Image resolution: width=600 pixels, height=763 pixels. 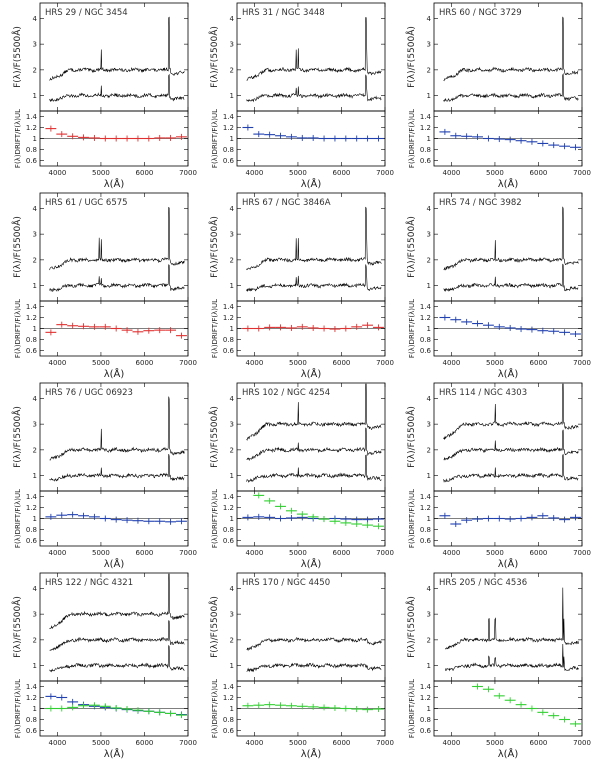 I want to click on panel-title: HRS 31 / NGC 3448, so click(x=283, y=13).